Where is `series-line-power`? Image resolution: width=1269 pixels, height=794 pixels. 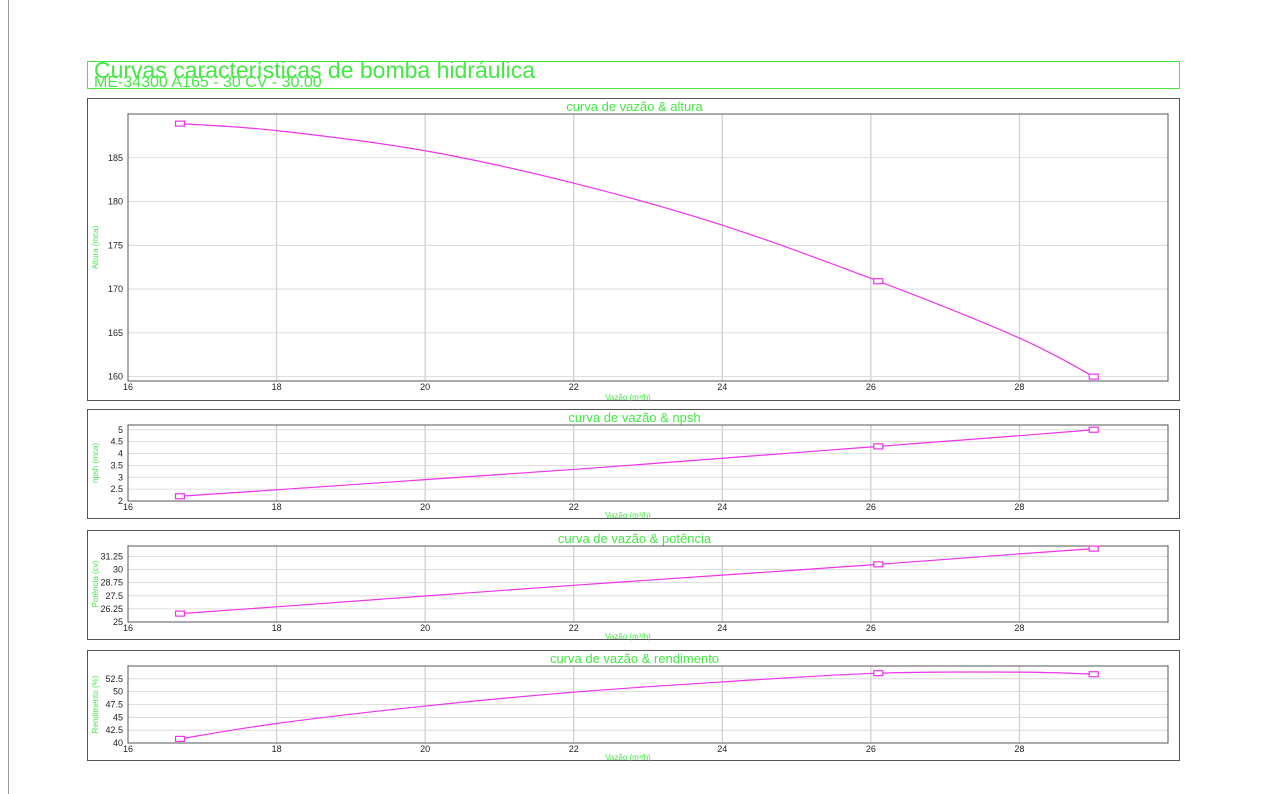
series-line-power is located at coordinates (636, 581).